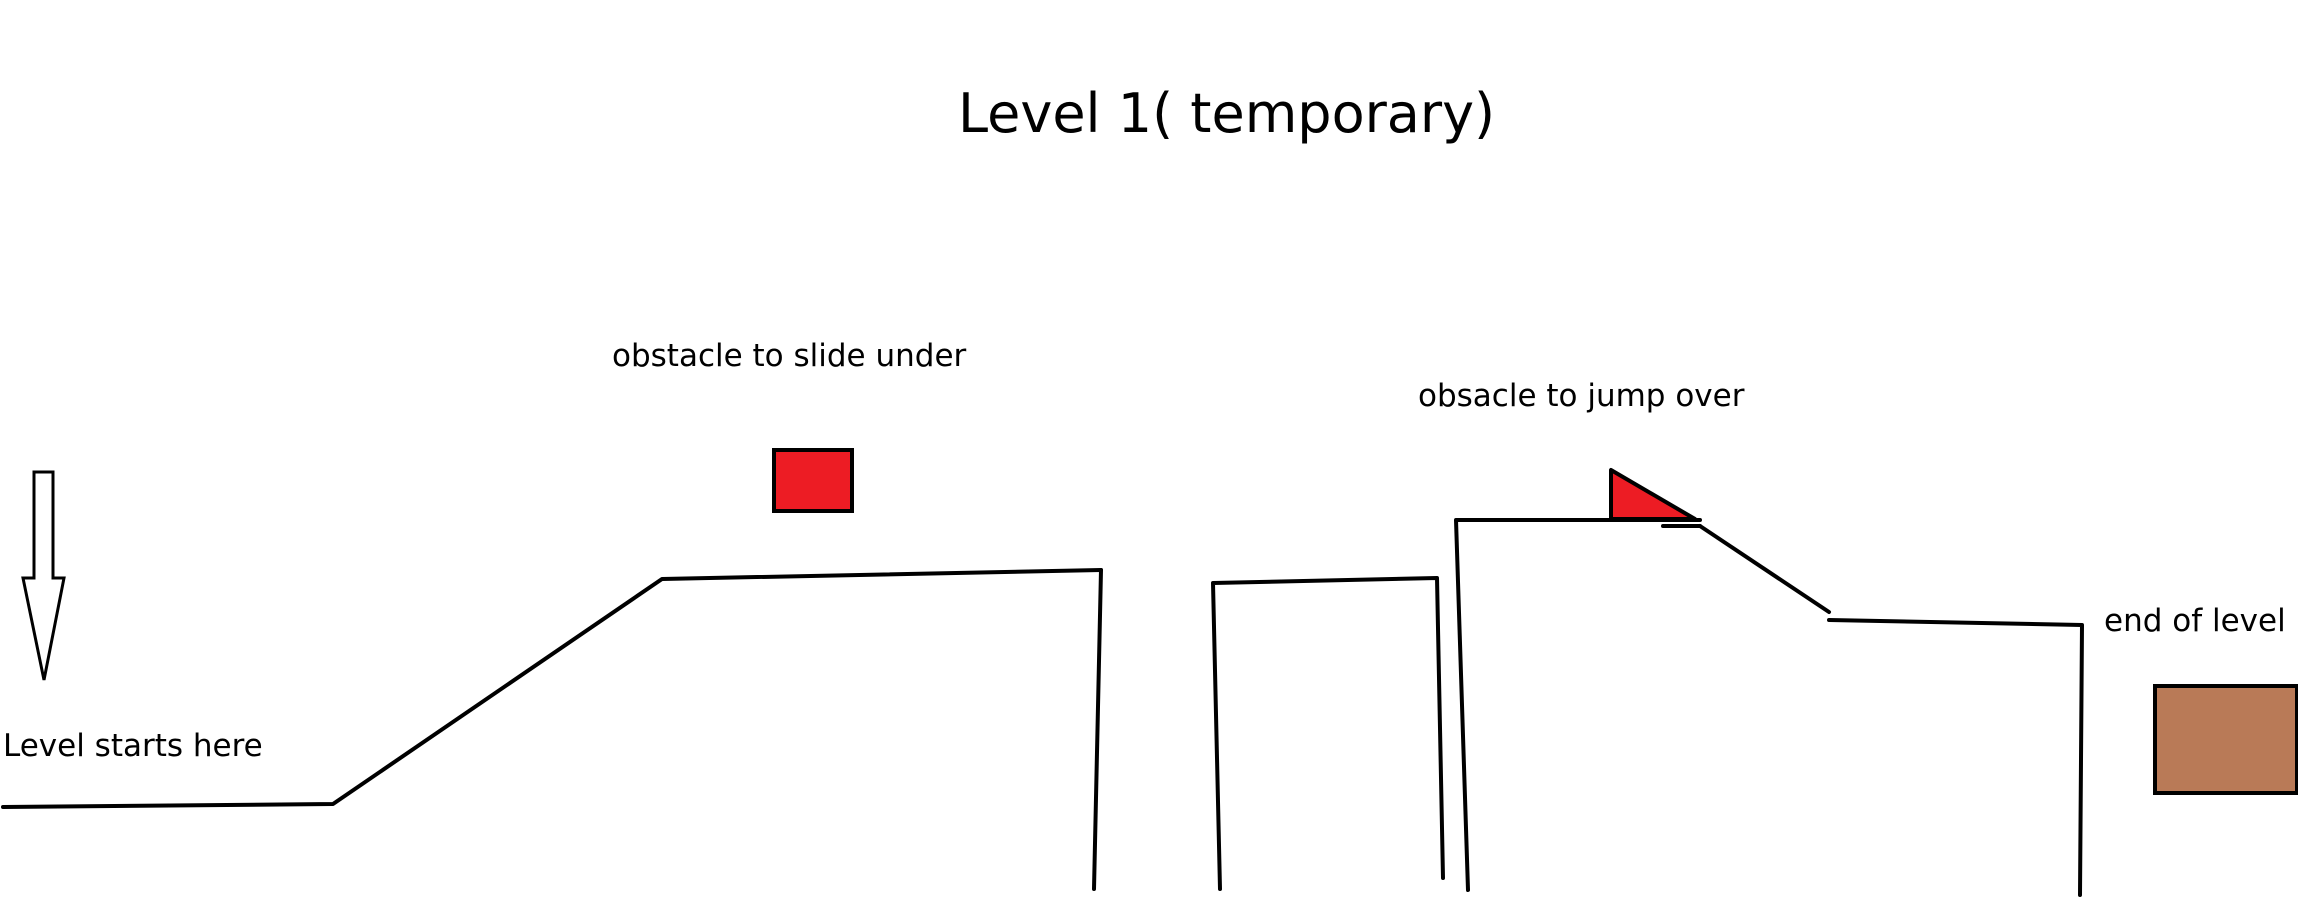  What do you see at coordinates (813, 480) in the screenshot?
I see `slide-obstacle` at bounding box center [813, 480].